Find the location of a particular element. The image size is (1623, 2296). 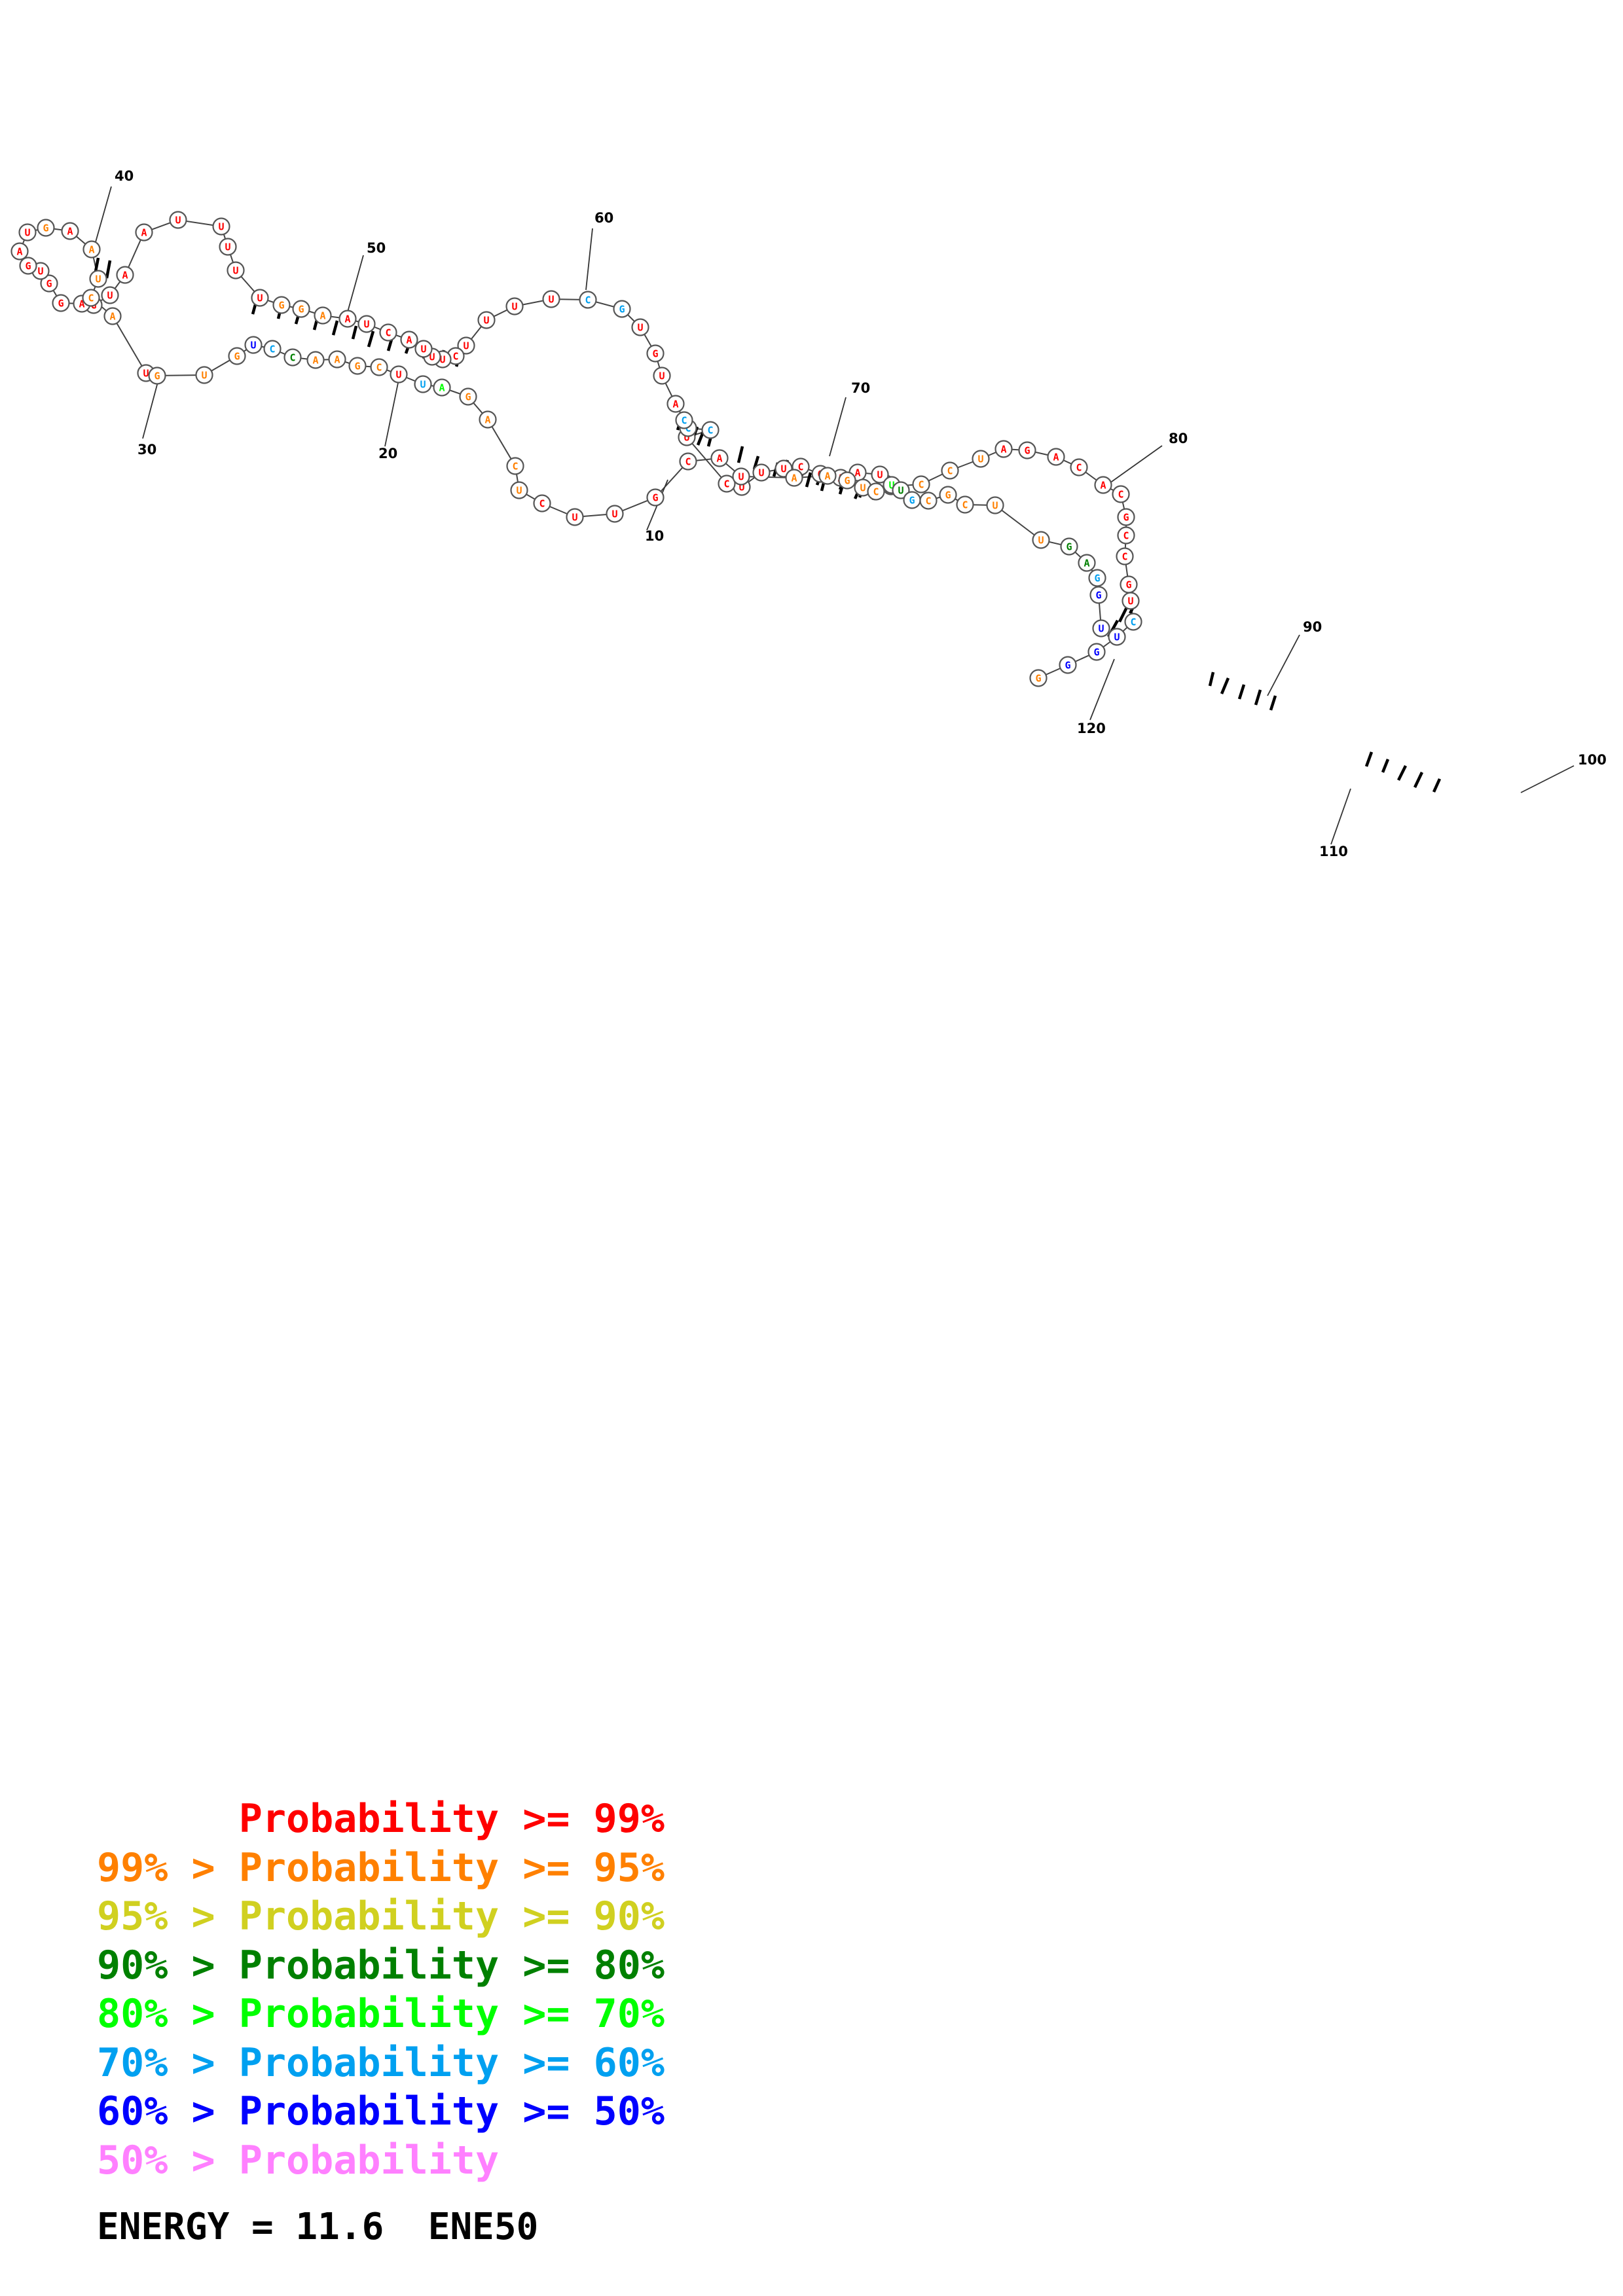

legend-row: 70% > Probability >= 60% is located at coordinates (381, 2063).